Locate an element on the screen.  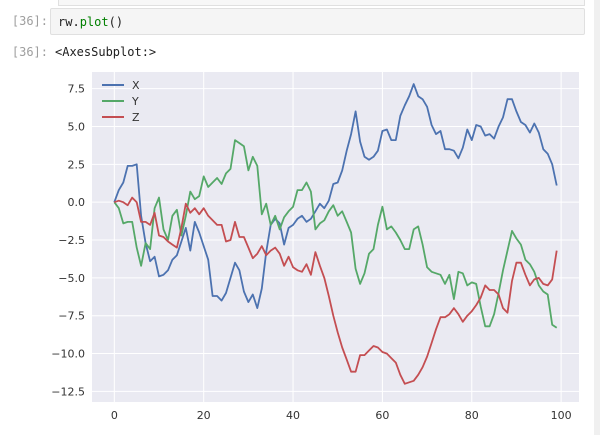
x-tick-label: 60 is located at coordinates (382, 415).